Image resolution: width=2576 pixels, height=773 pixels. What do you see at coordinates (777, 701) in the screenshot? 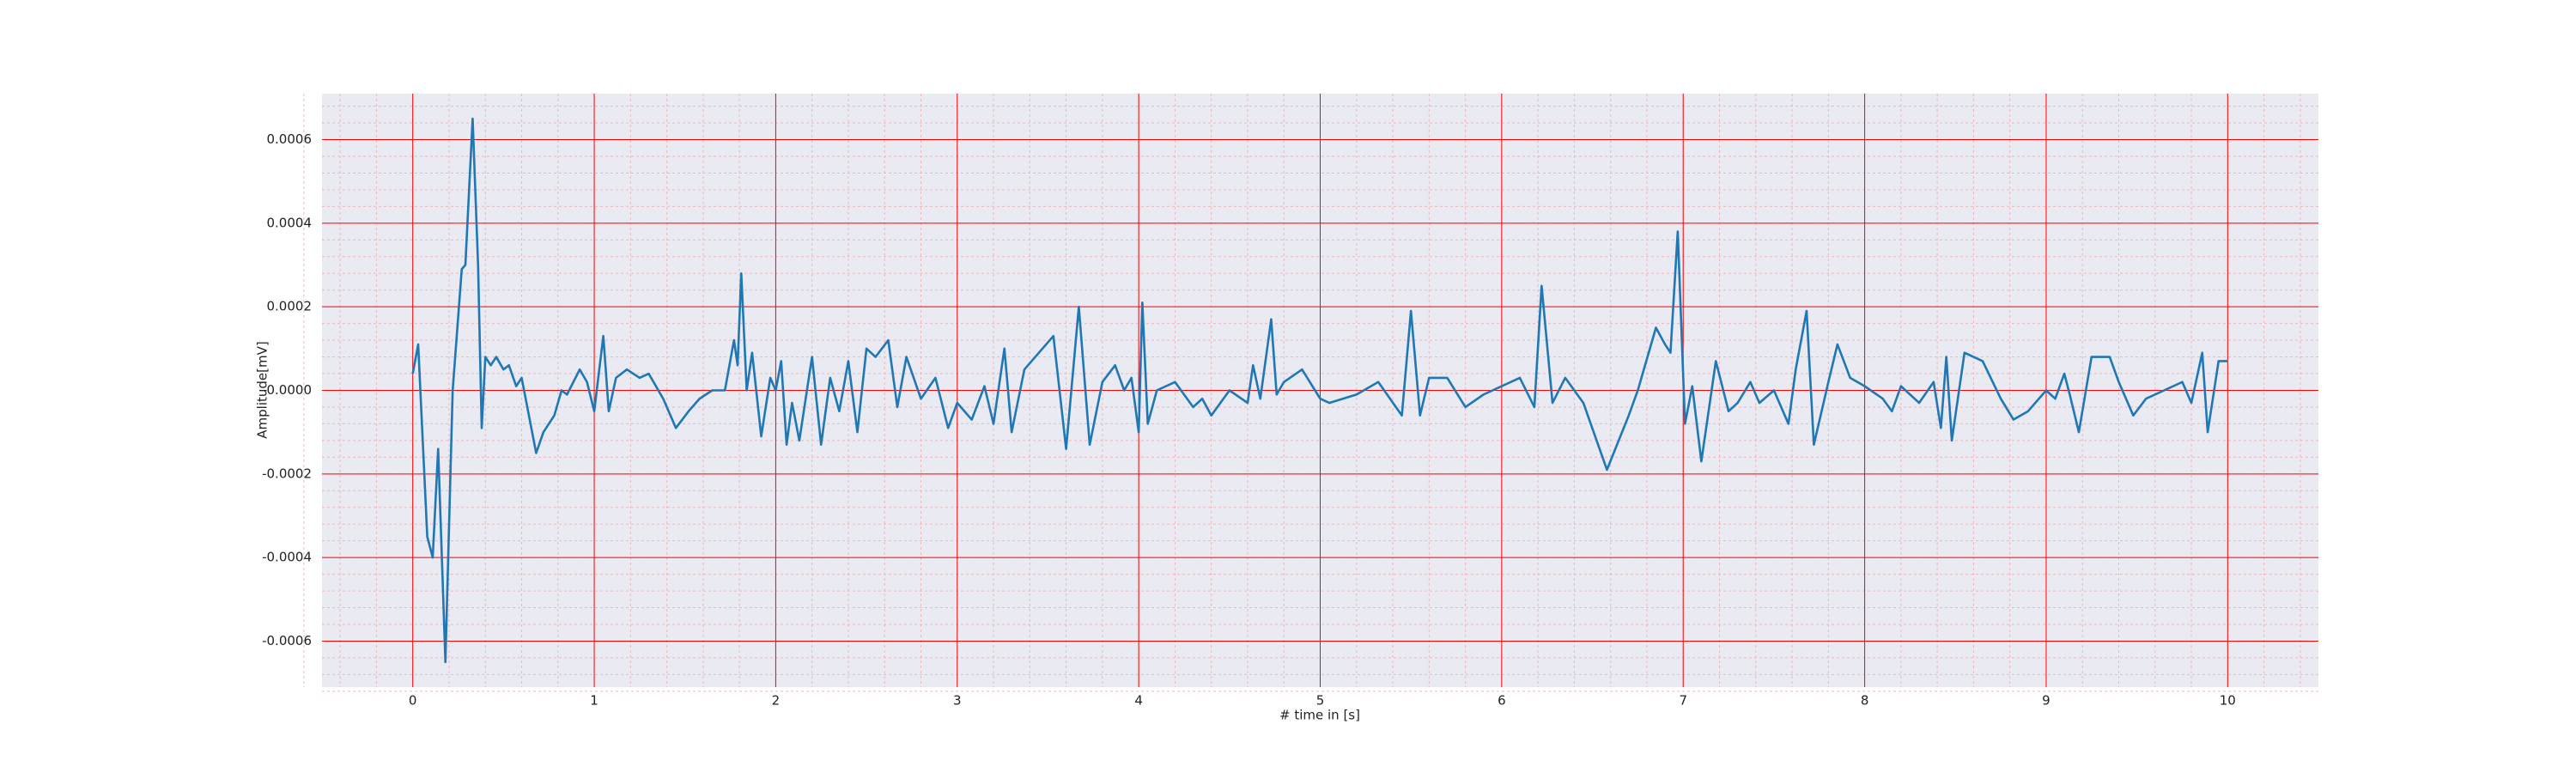
I see `x-tick-label: 2` at bounding box center [777, 701].